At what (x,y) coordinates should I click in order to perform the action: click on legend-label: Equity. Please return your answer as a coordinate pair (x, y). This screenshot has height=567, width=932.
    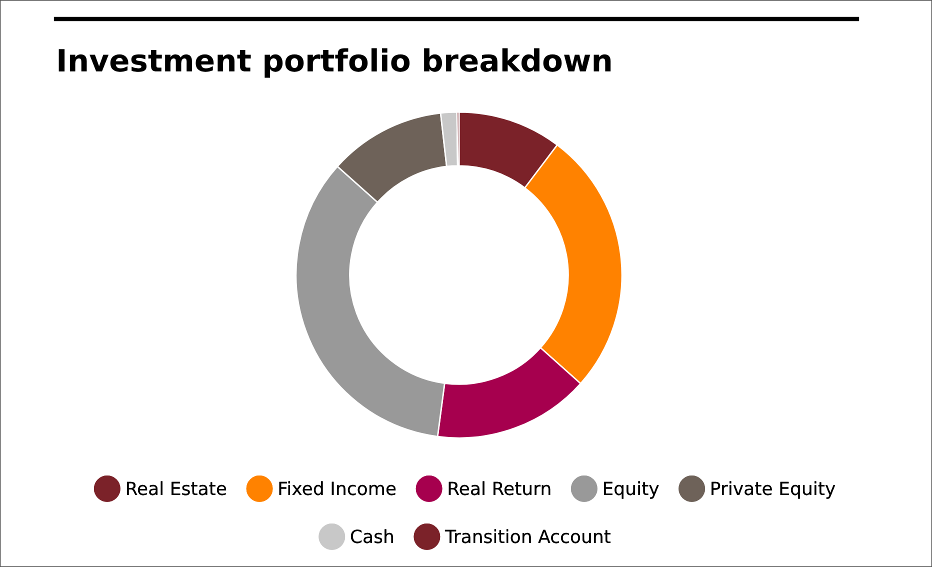
    Looking at the image, I should click on (631, 490).